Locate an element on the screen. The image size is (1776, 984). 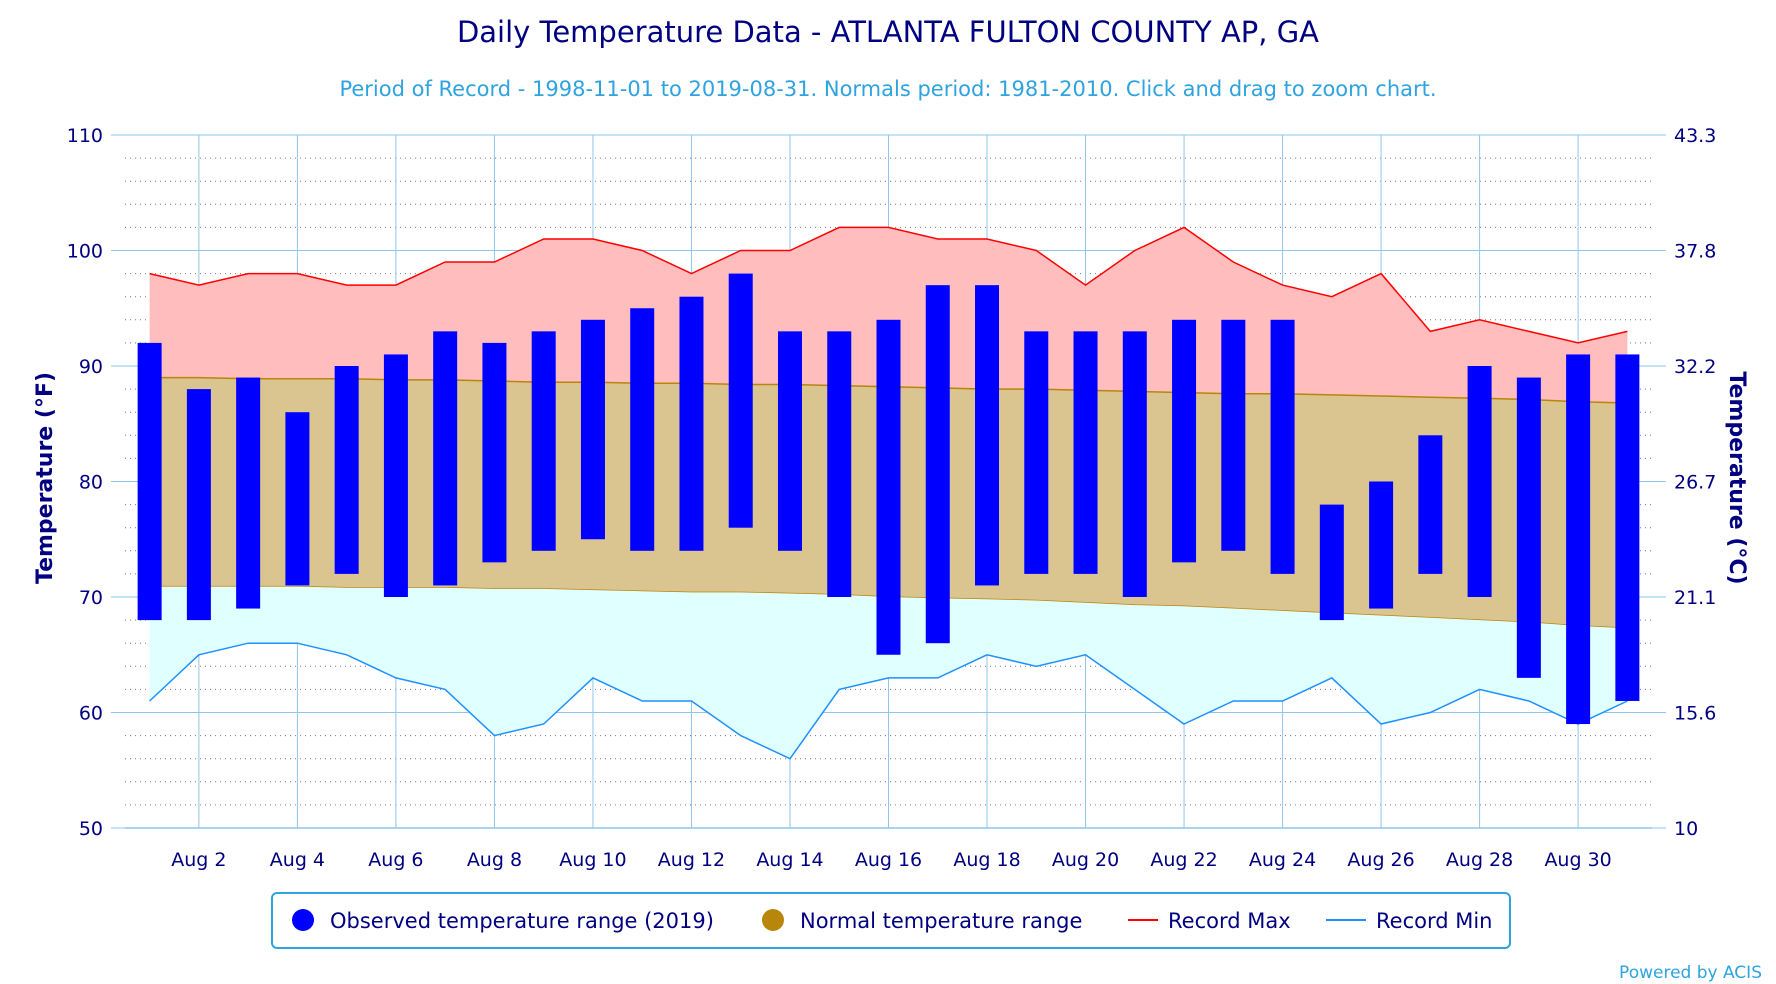
y-tick-label-left: 110 is located at coordinates (85, 136).